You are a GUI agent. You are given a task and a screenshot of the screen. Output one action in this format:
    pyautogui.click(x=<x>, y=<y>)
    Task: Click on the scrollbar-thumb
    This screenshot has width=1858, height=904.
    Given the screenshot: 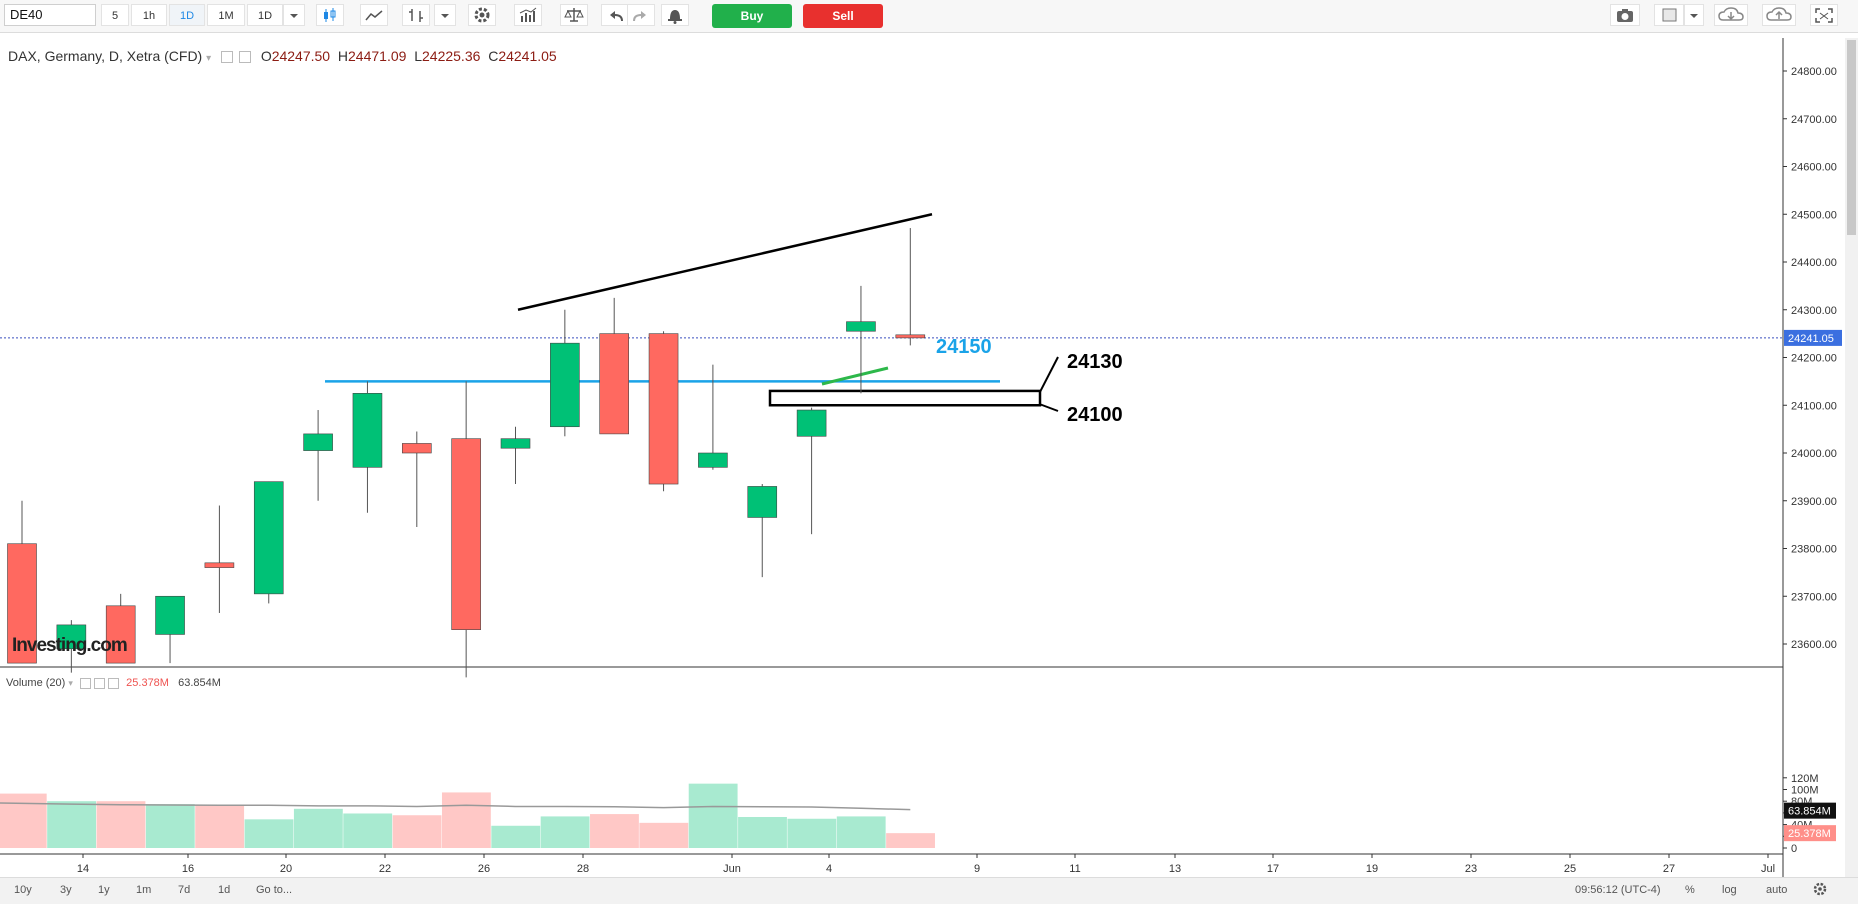 What is the action you would take?
    pyautogui.click(x=1851, y=137)
    